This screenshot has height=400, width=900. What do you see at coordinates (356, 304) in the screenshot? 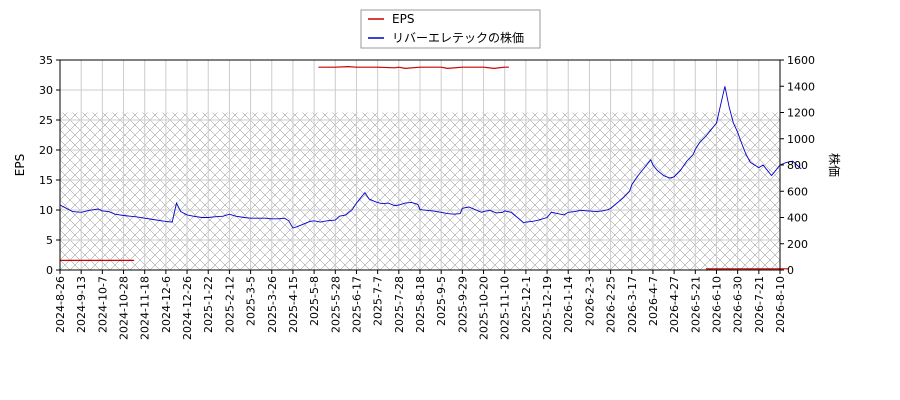
I see `x-tick-label: 2025-6-17` at bounding box center [356, 304].